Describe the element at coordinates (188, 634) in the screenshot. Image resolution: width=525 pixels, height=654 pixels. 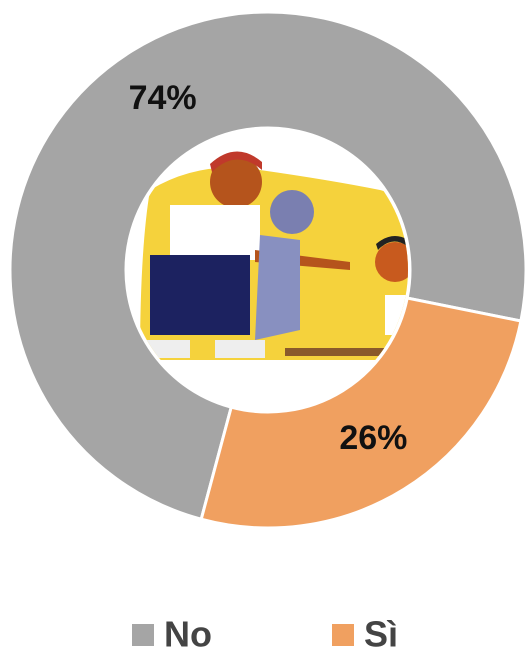
I see `legend-label: No` at that location.